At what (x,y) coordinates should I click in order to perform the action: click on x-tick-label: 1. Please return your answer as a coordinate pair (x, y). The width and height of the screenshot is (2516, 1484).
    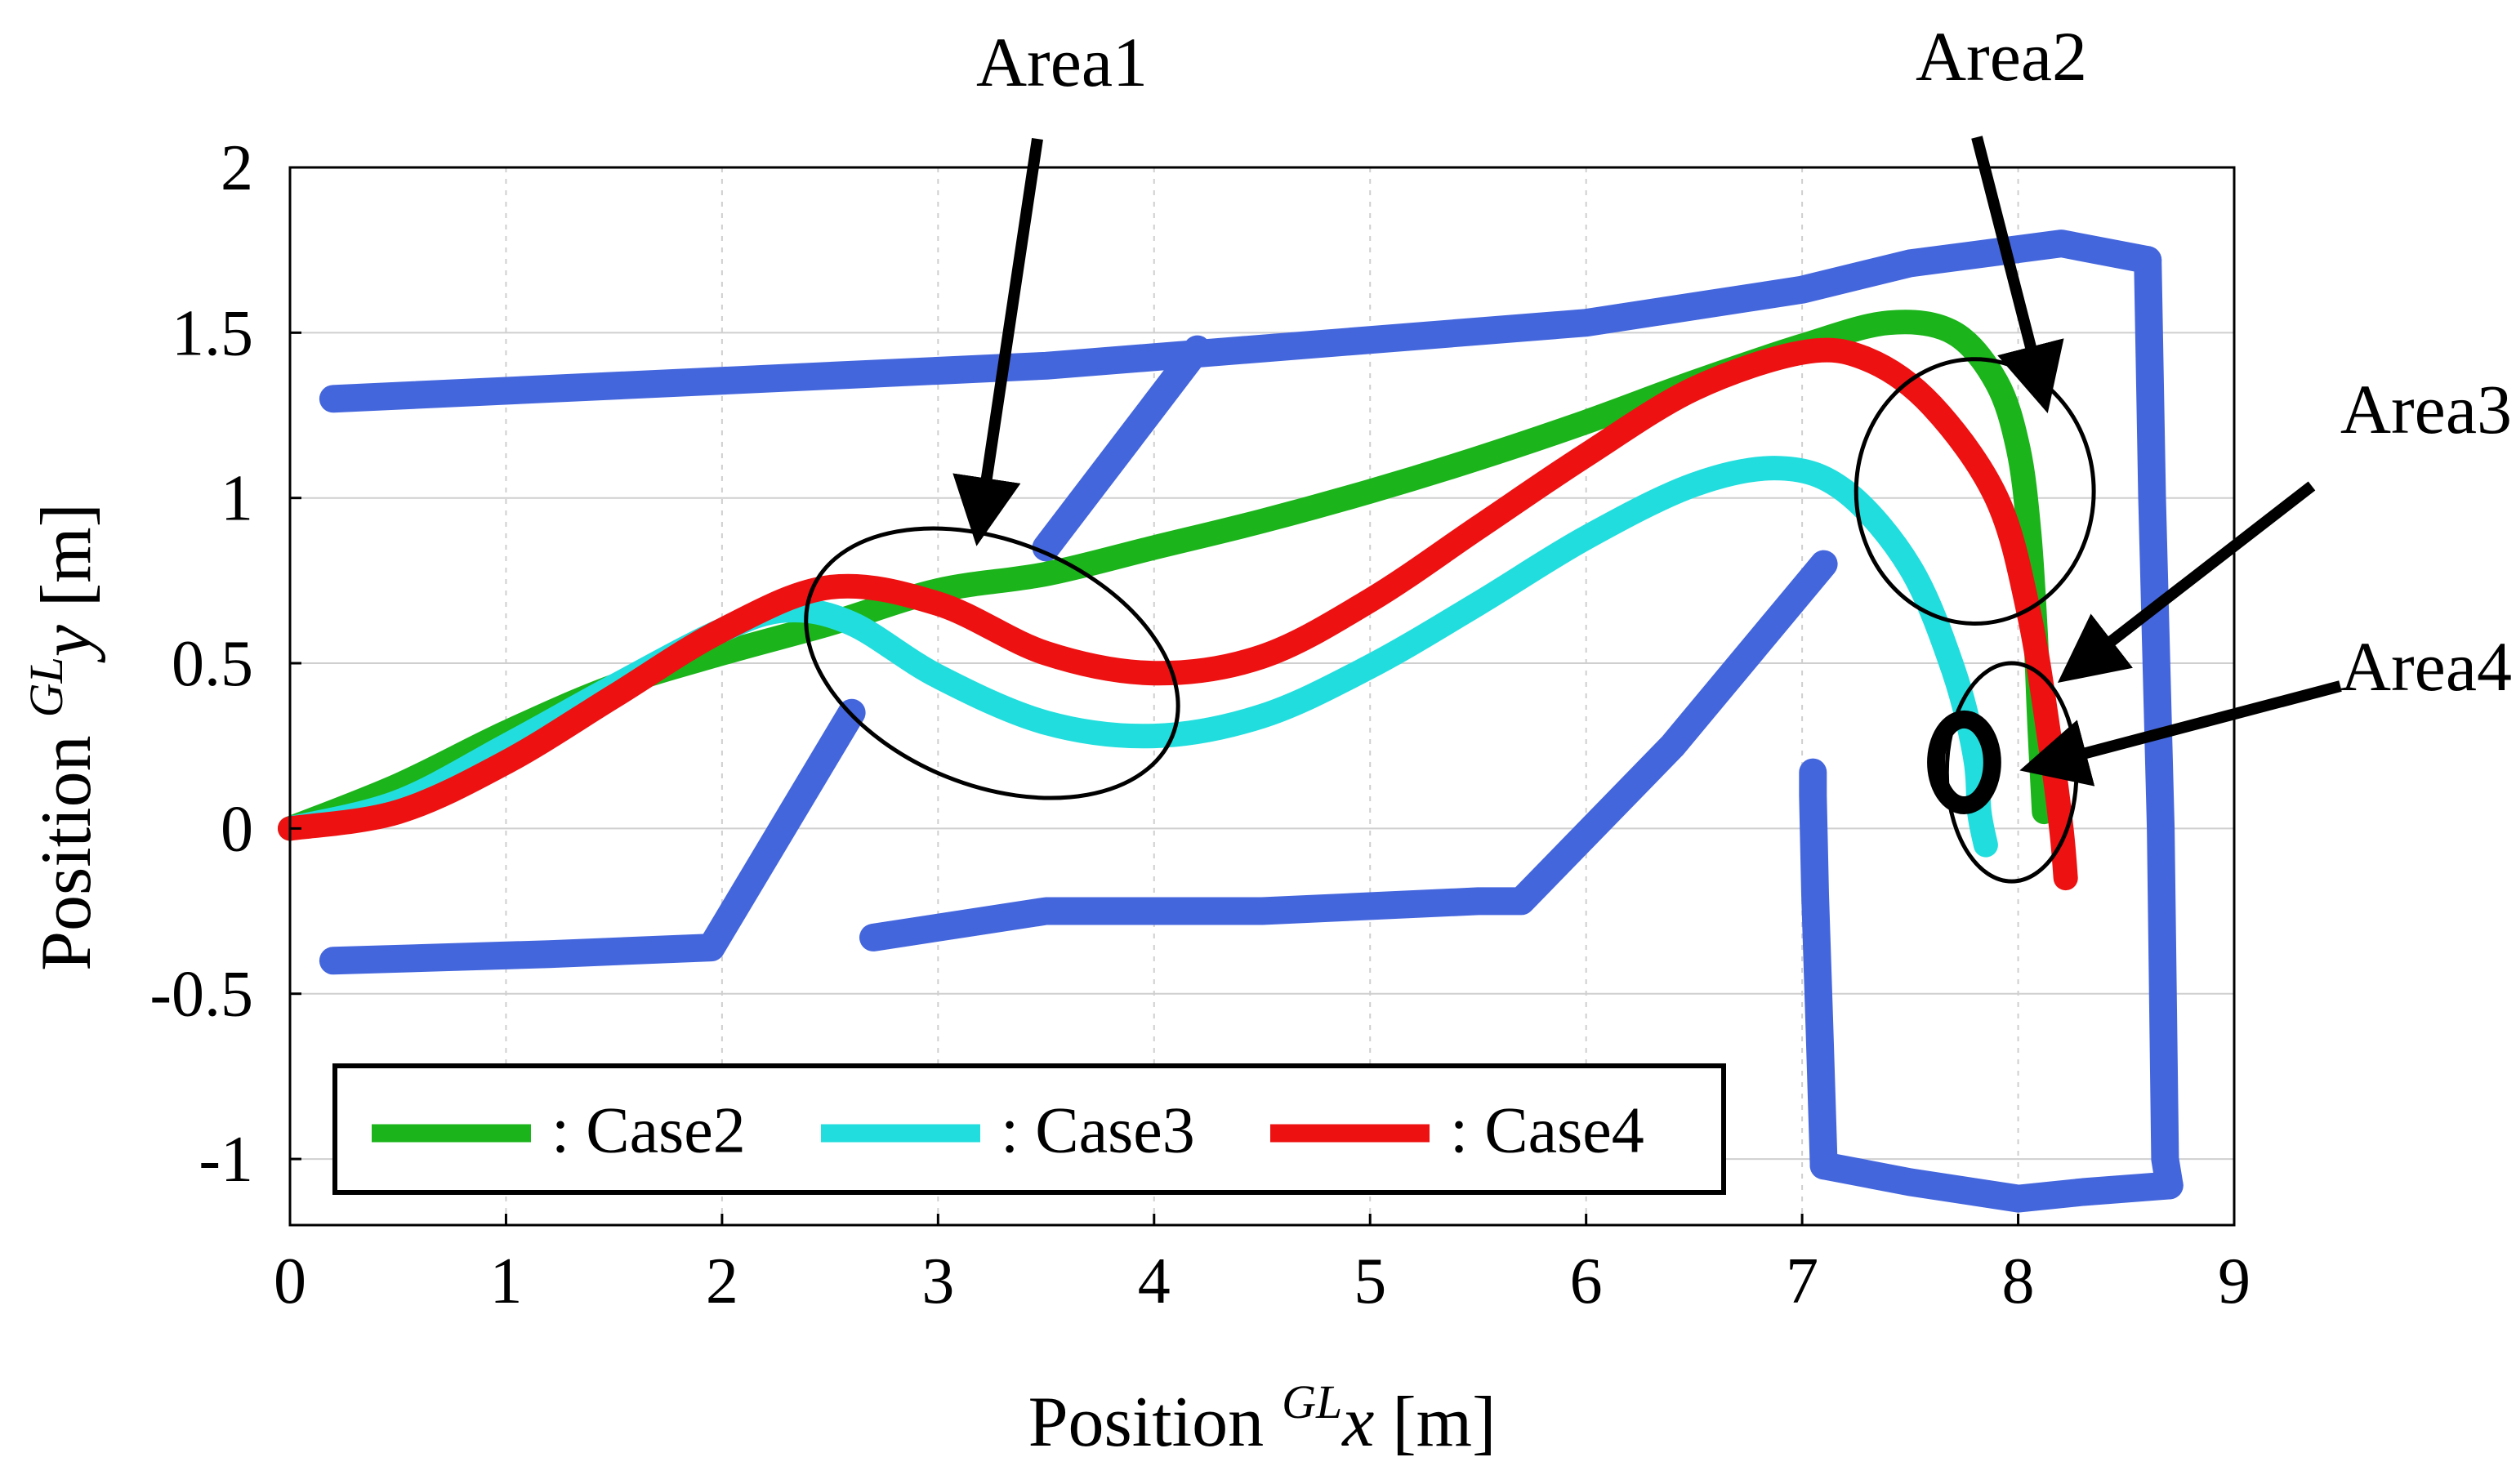
    Looking at the image, I should click on (505, 1281).